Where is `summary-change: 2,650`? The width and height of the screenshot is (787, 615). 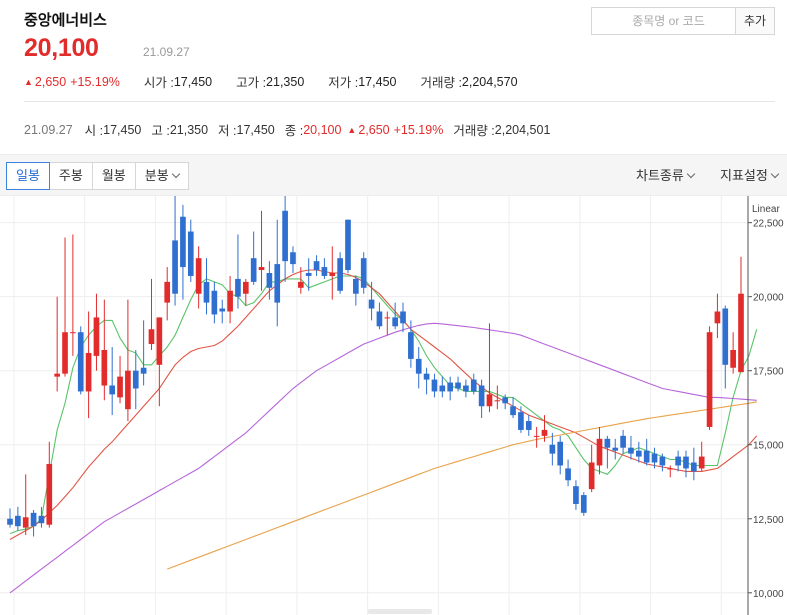 summary-change: 2,650 is located at coordinates (374, 129).